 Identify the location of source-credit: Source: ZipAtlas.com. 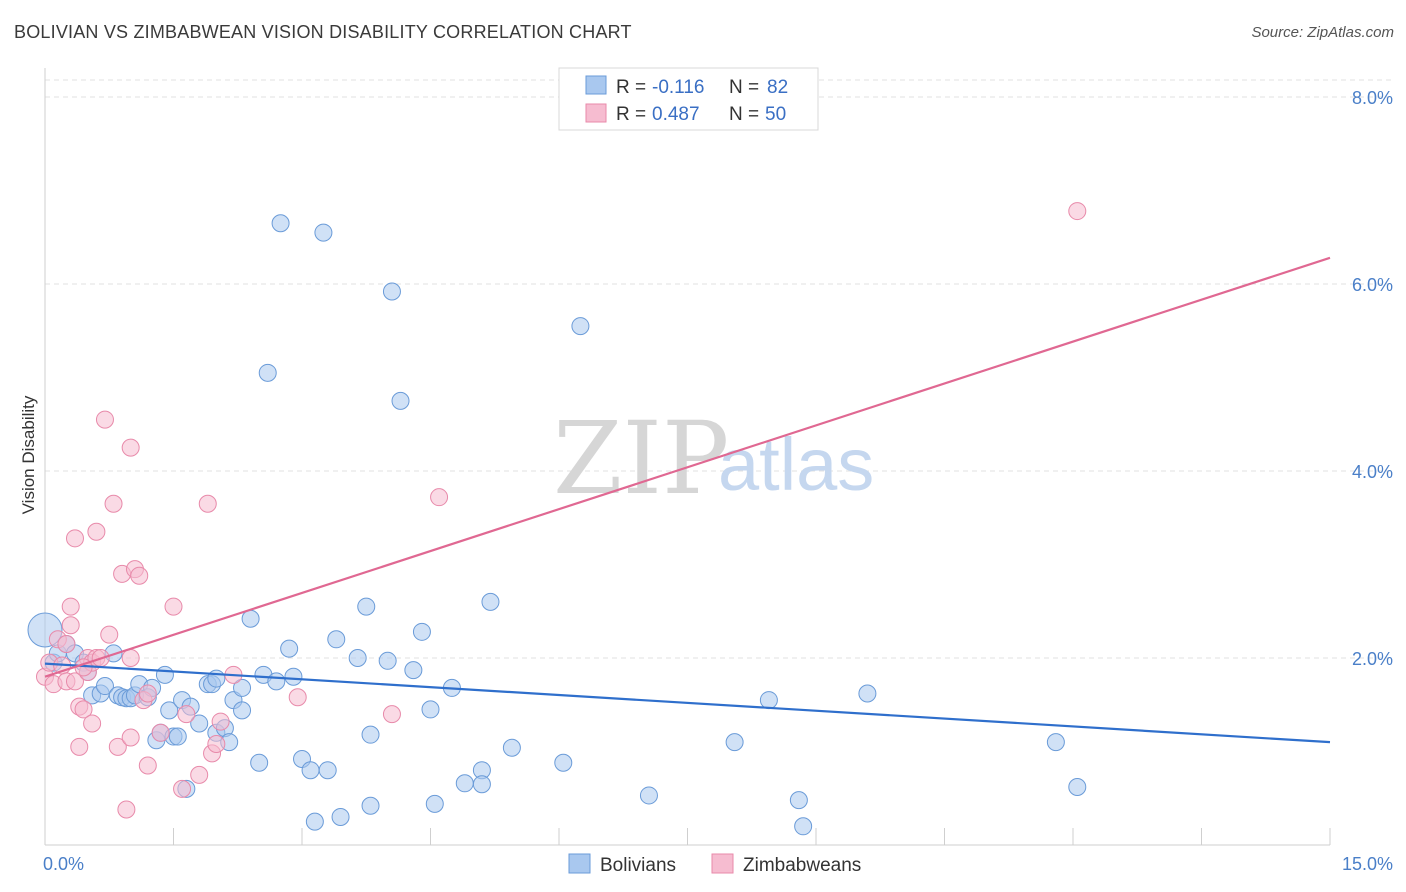
(1322, 32).